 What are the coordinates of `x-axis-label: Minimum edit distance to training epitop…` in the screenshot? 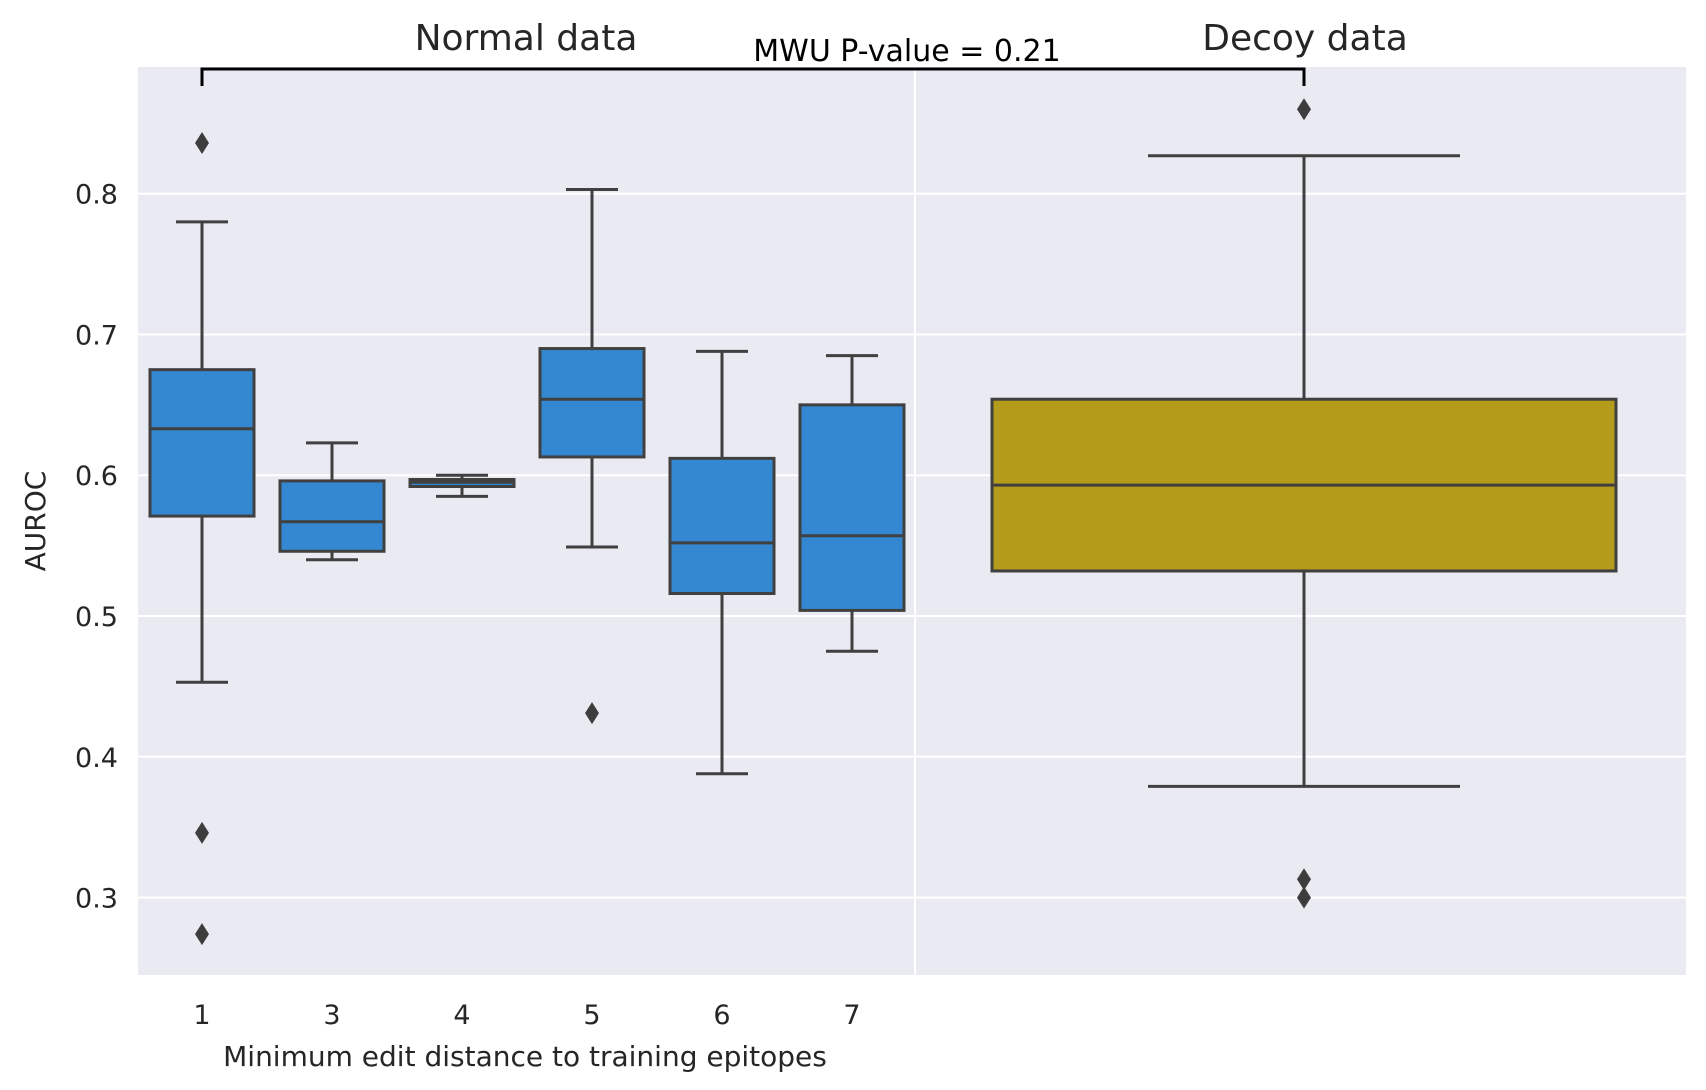 It's located at (525, 1056).